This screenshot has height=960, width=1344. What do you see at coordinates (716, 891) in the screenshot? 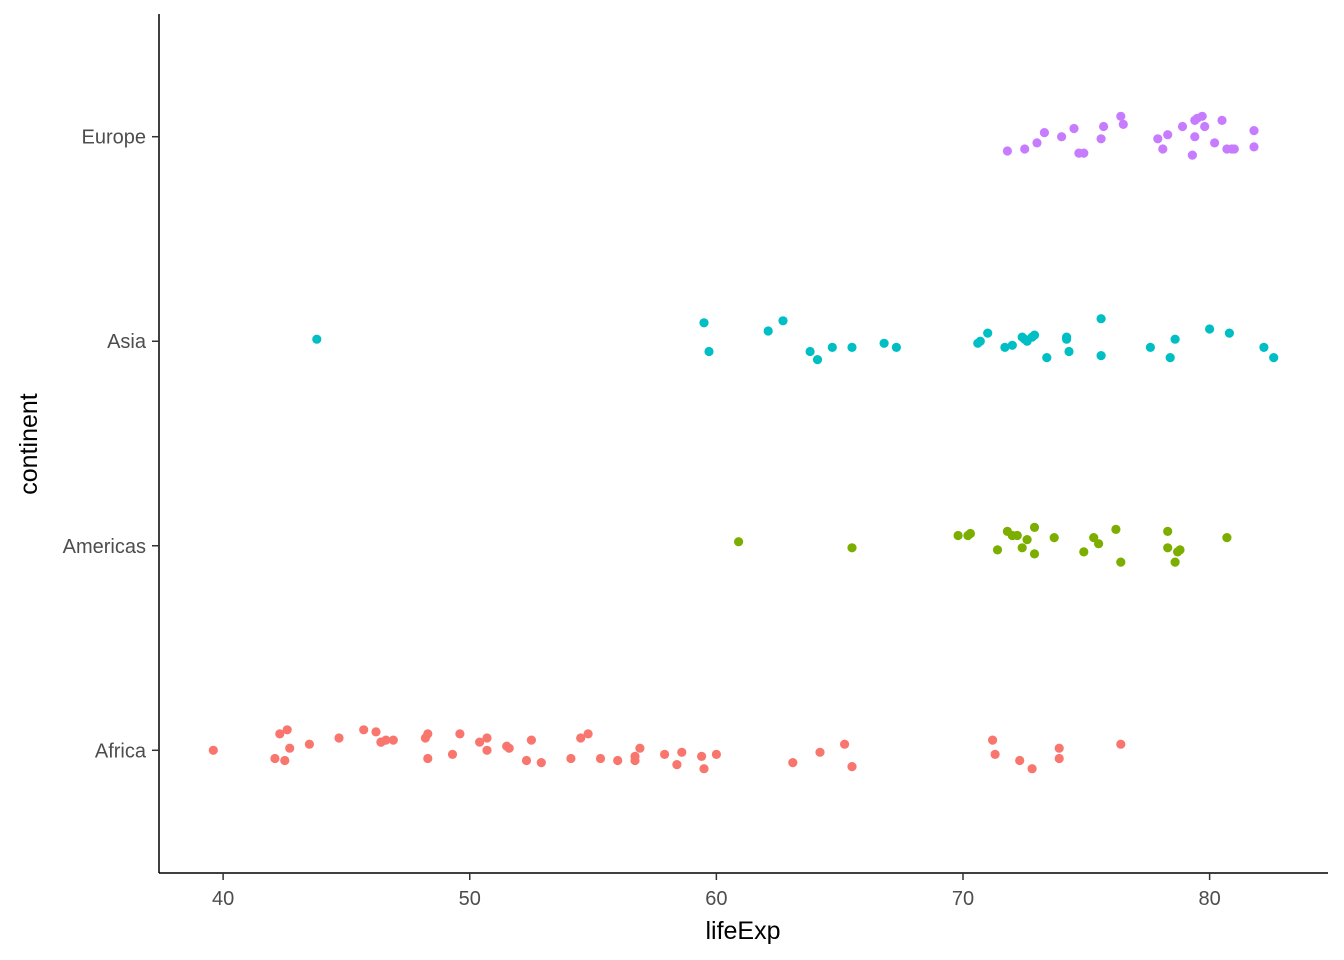
I see `x-axis-ticks: 40 50 60 70 80` at bounding box center [716, 891].